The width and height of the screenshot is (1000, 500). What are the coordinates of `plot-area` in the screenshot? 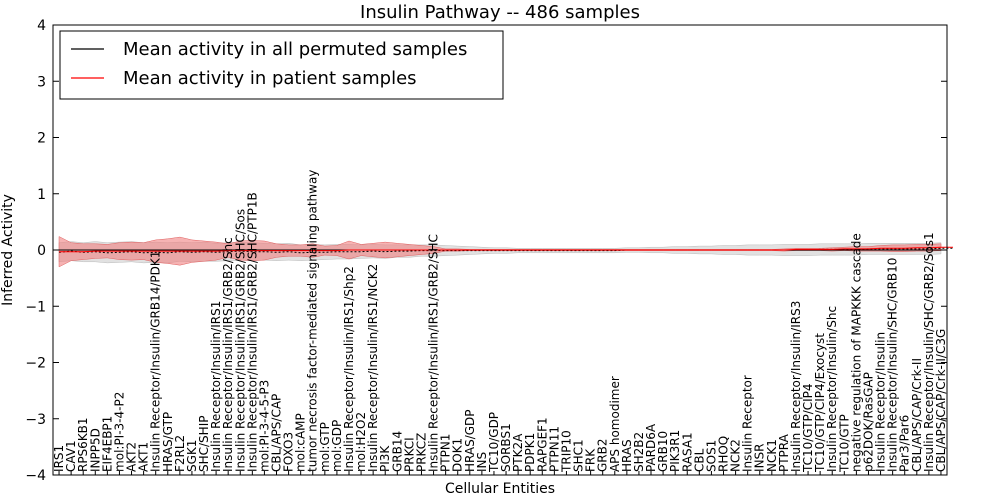 It's located at (503, 252).